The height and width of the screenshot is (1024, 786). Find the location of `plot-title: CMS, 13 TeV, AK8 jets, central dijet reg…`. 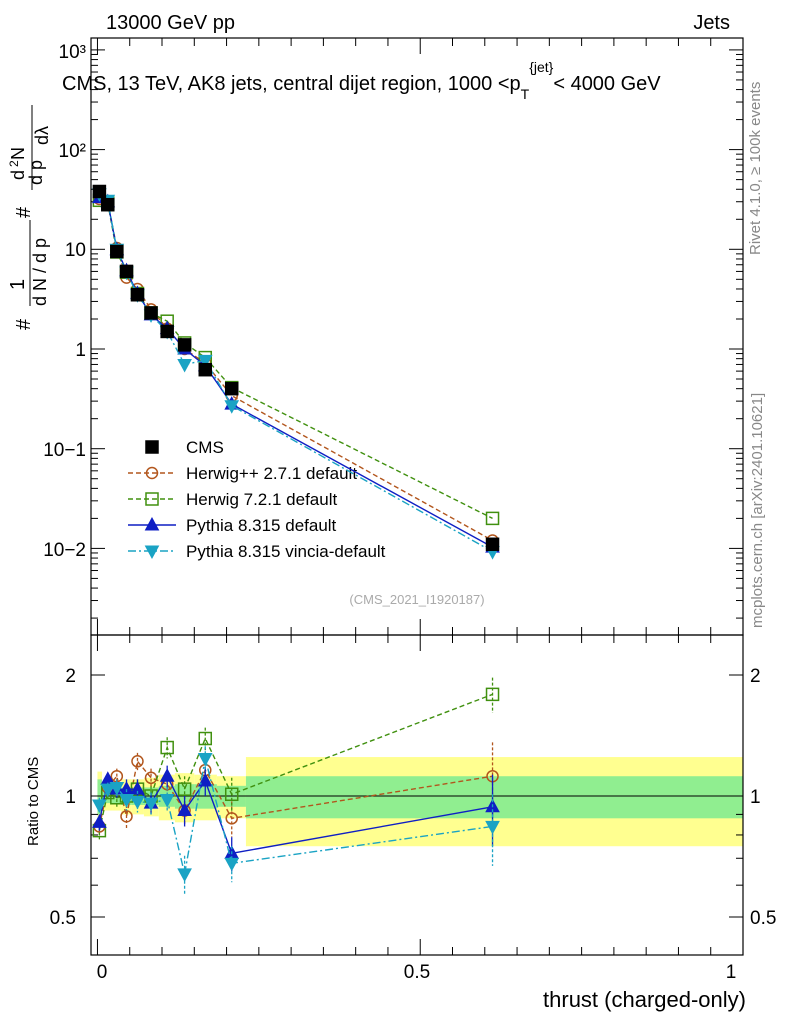

plot-title: CMS, 13 TeV, AK8 jets, central dijet reg… is located at coordinates (361, 80).